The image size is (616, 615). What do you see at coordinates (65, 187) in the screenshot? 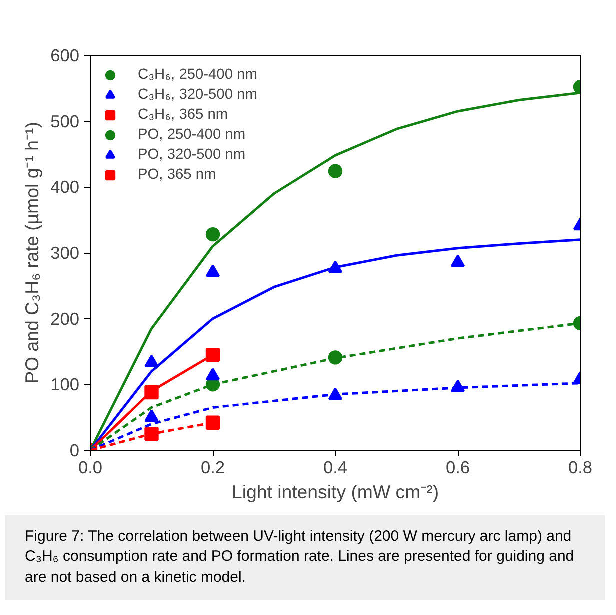
I see `y-tick-label: 400` at bounding box center [65, 187].